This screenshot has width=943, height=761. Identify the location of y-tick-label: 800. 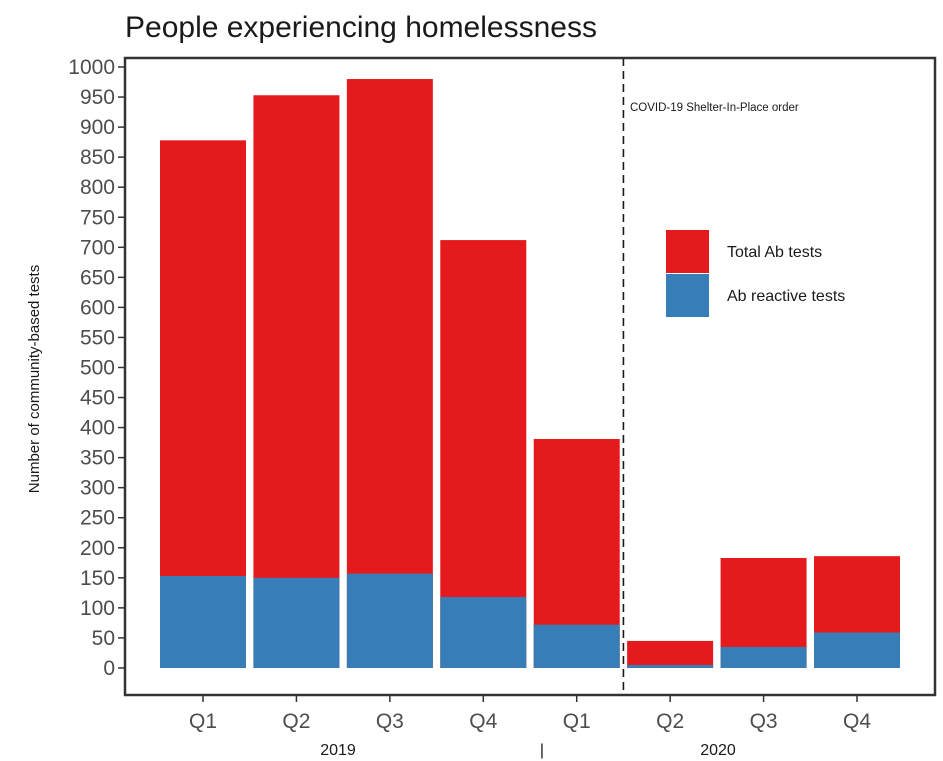
(97, 187).